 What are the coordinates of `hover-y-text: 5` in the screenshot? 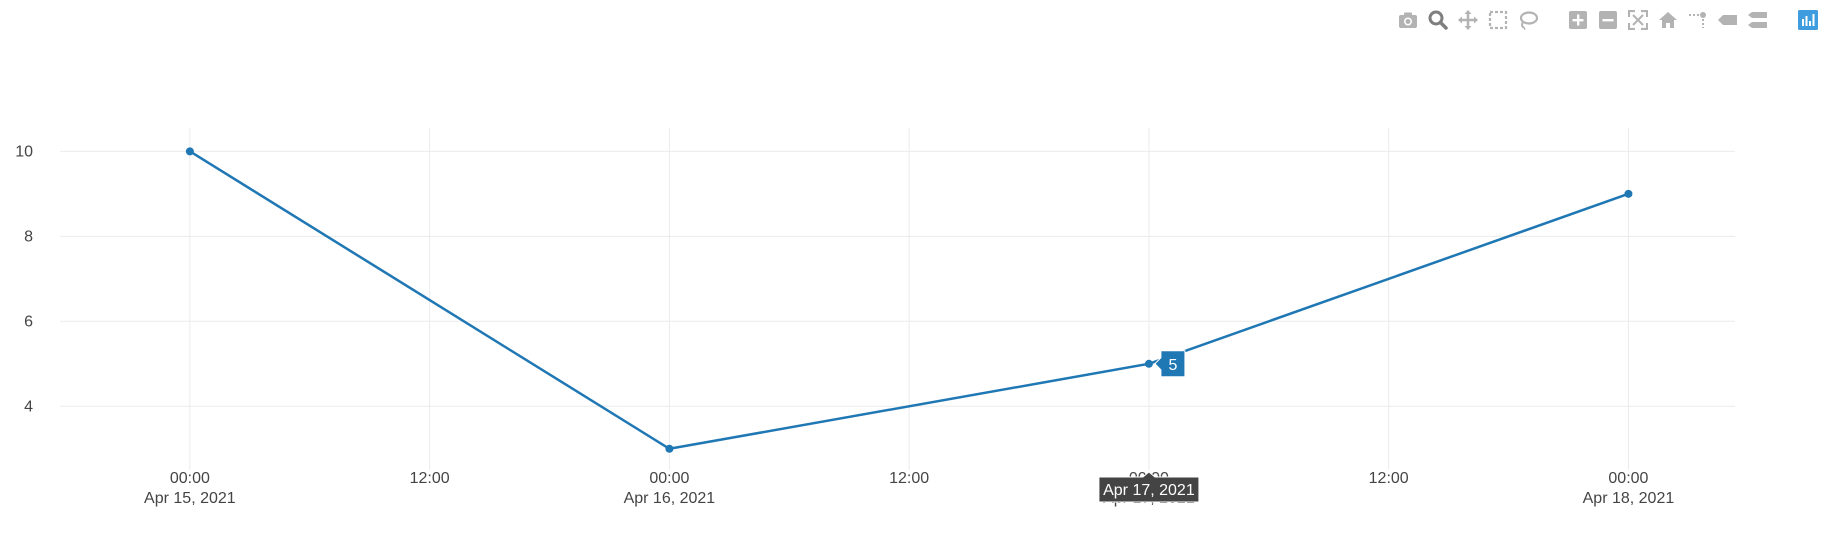 It's located at (1172, 365).